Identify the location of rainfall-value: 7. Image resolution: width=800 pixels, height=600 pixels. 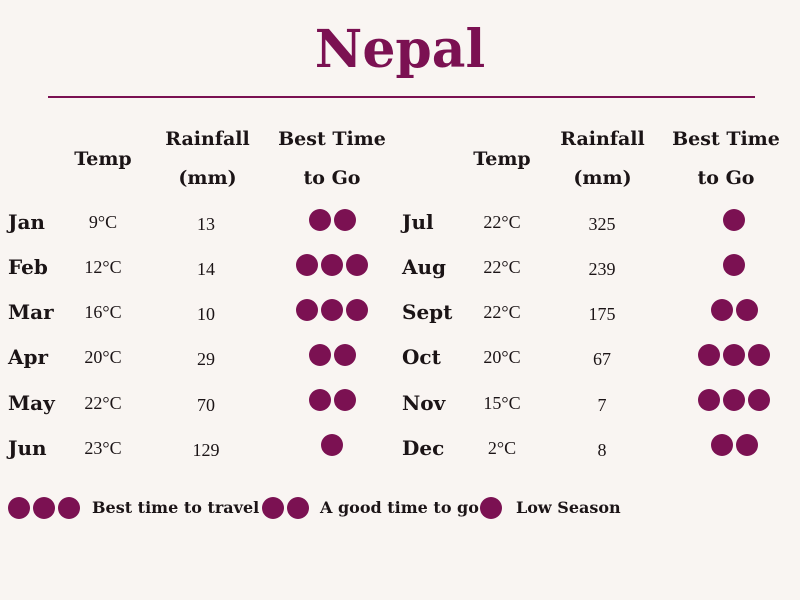
(602, 405).